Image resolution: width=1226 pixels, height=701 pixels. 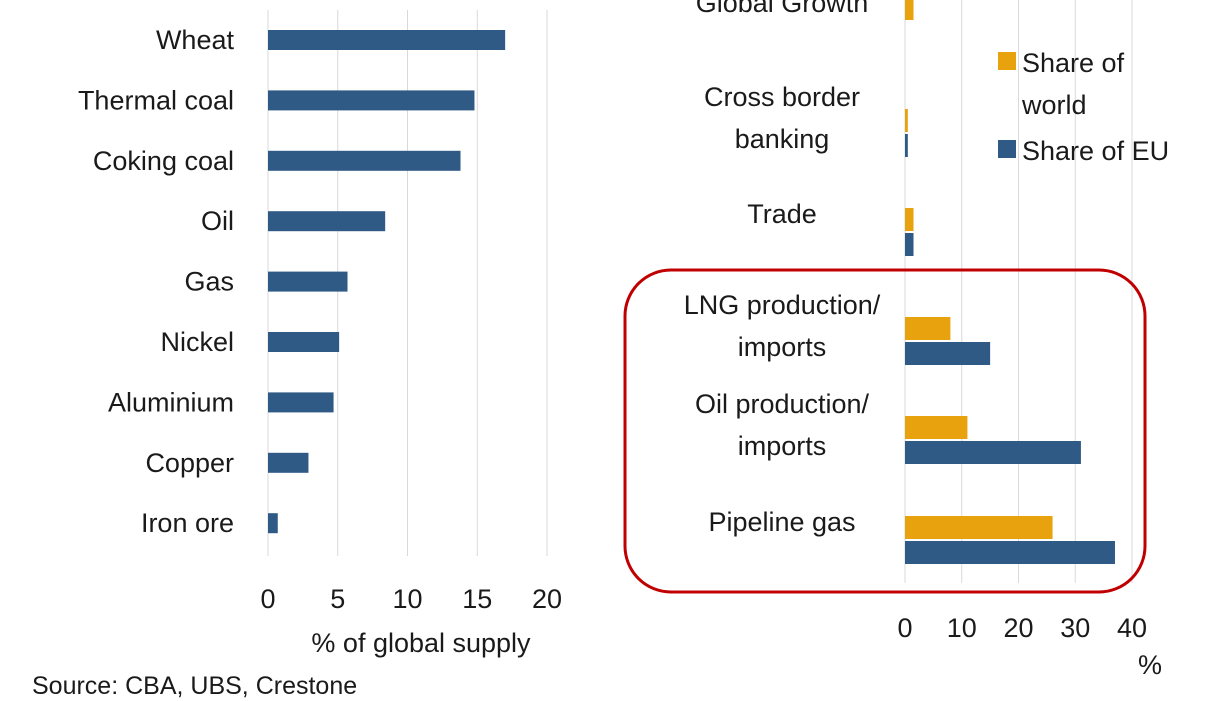 I want to click on category-label: Oil production/, so click(x=782, y=404).